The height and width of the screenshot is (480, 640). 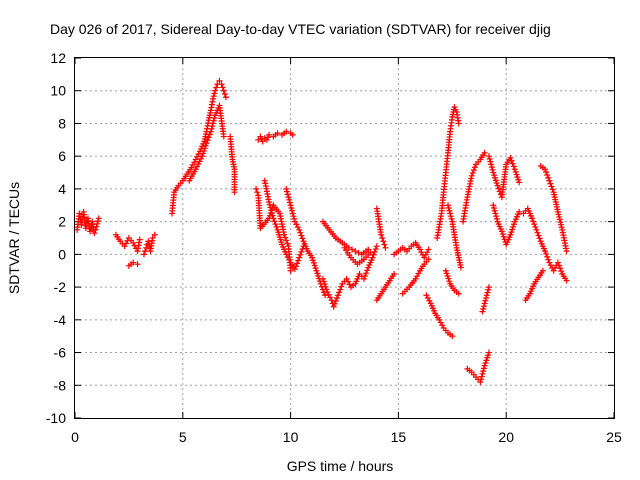 What do you see at coordinates (506, 437) in the screenshot?
I see `x-tick-label: 20` at bounding box center [506, 437].